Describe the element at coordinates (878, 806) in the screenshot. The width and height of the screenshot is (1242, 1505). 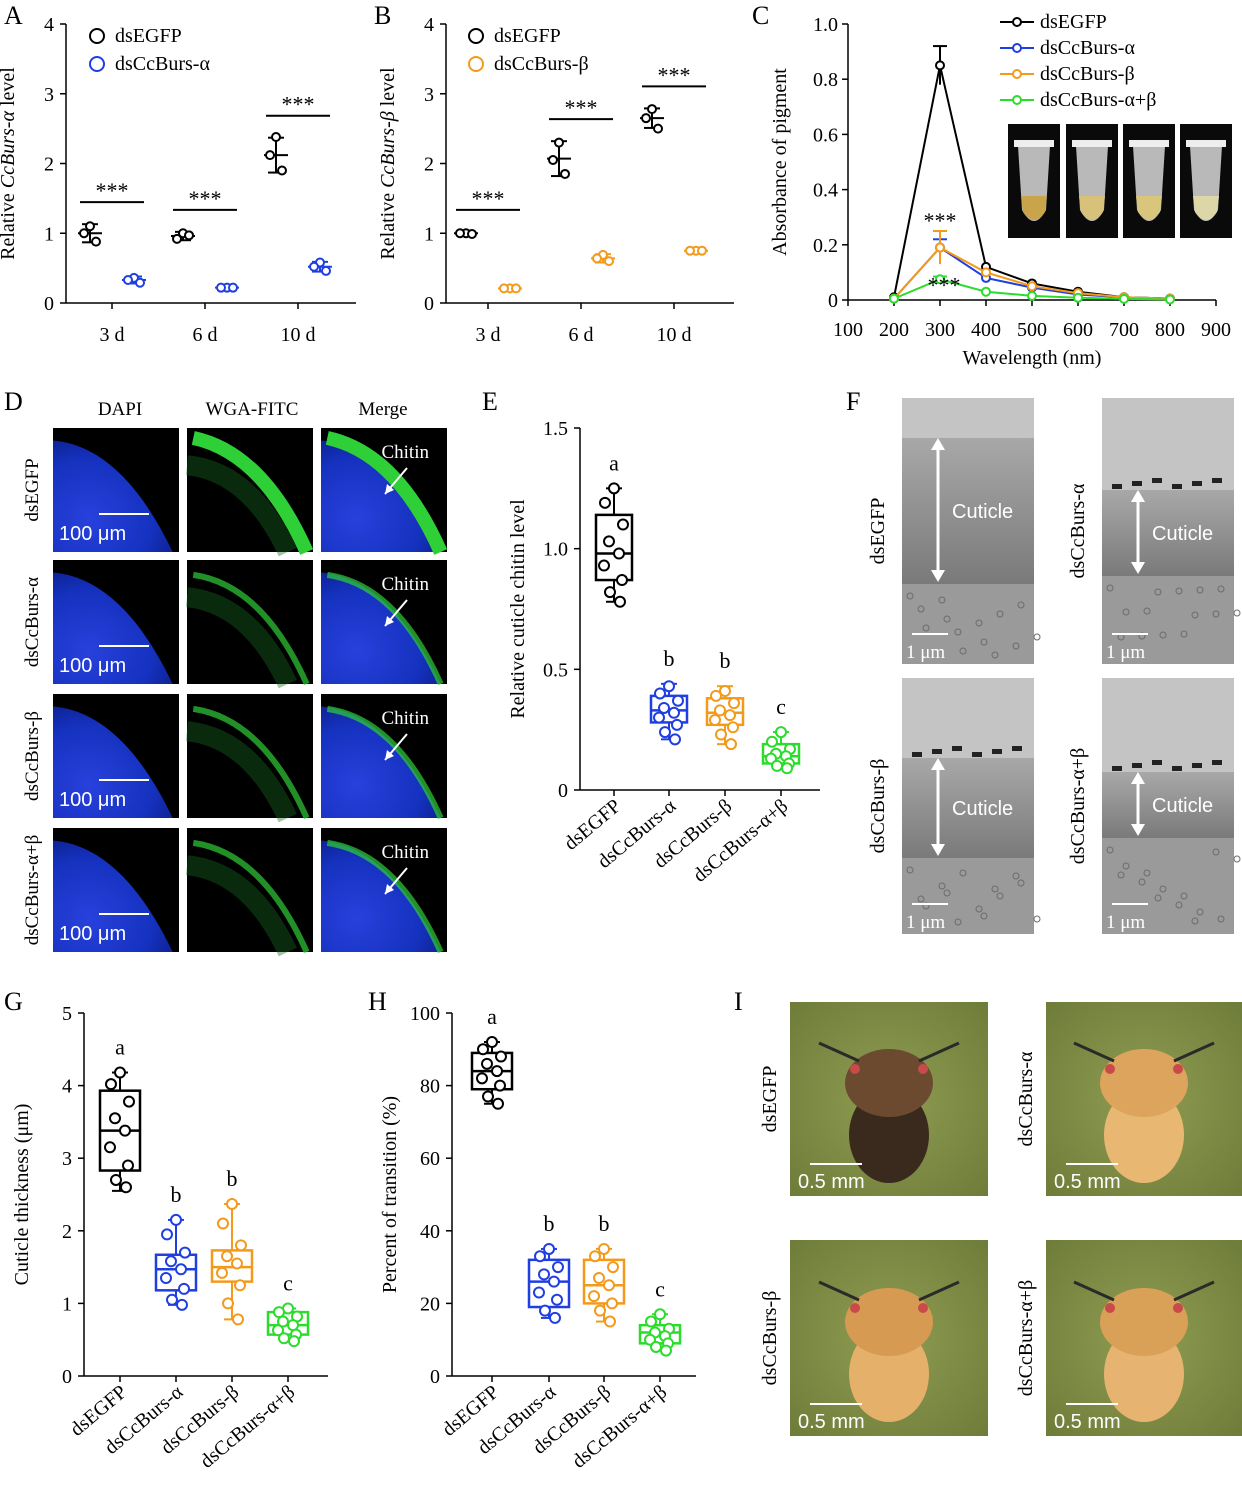
I see `tem-row-label: dsCcBurs-β` at that location.